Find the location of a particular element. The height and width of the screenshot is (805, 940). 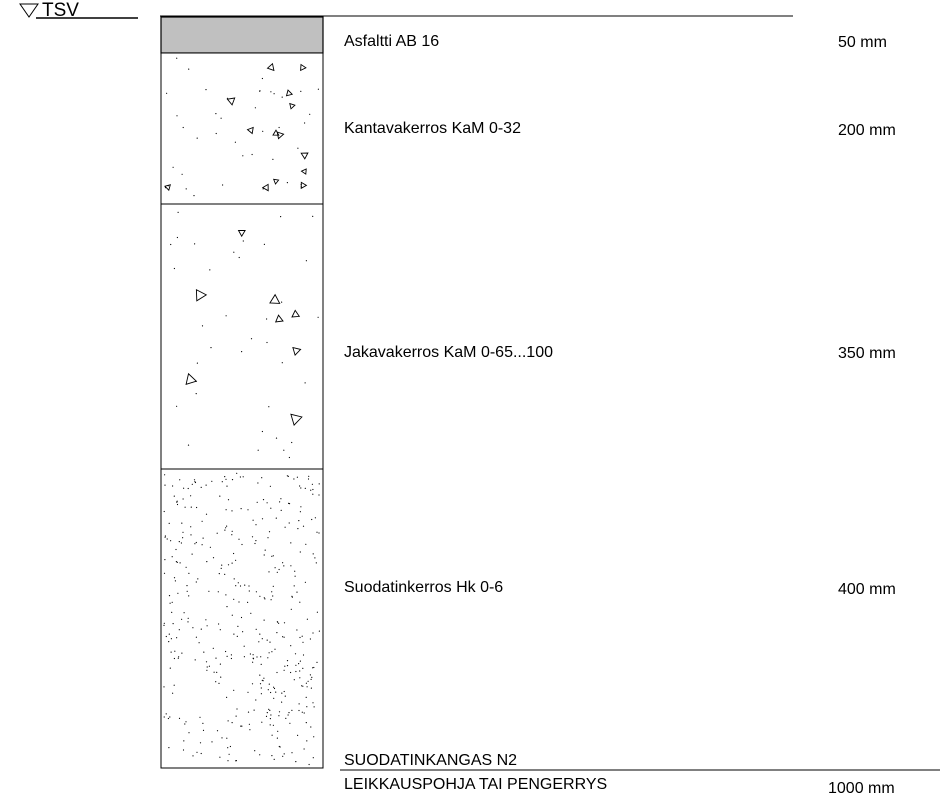

layer-base-course is located at coordinates (242, 128).